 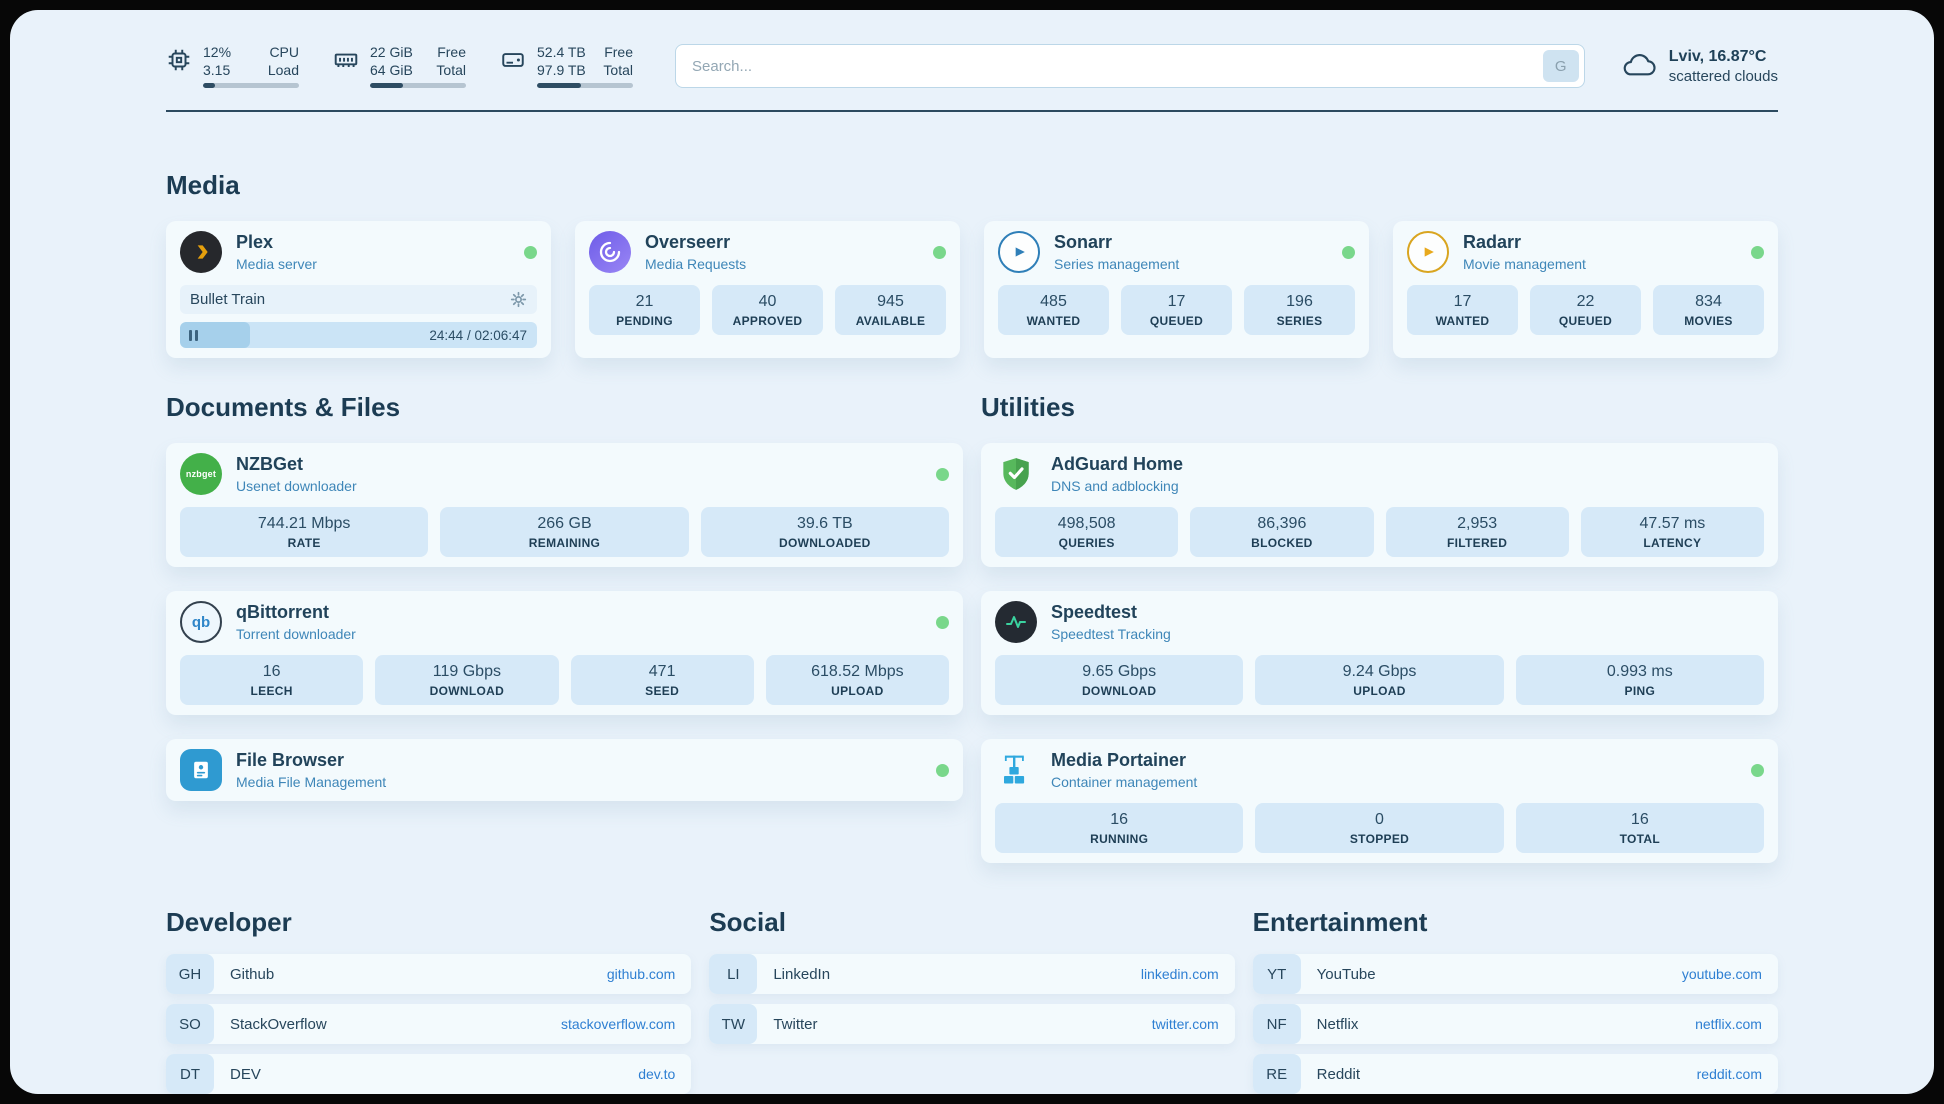 What do you see at coordinates (972, 1024) in the screenshot?
I see `bookmark-twitter: TW Twitter twitter.com` at bounding box center [972, 1024].